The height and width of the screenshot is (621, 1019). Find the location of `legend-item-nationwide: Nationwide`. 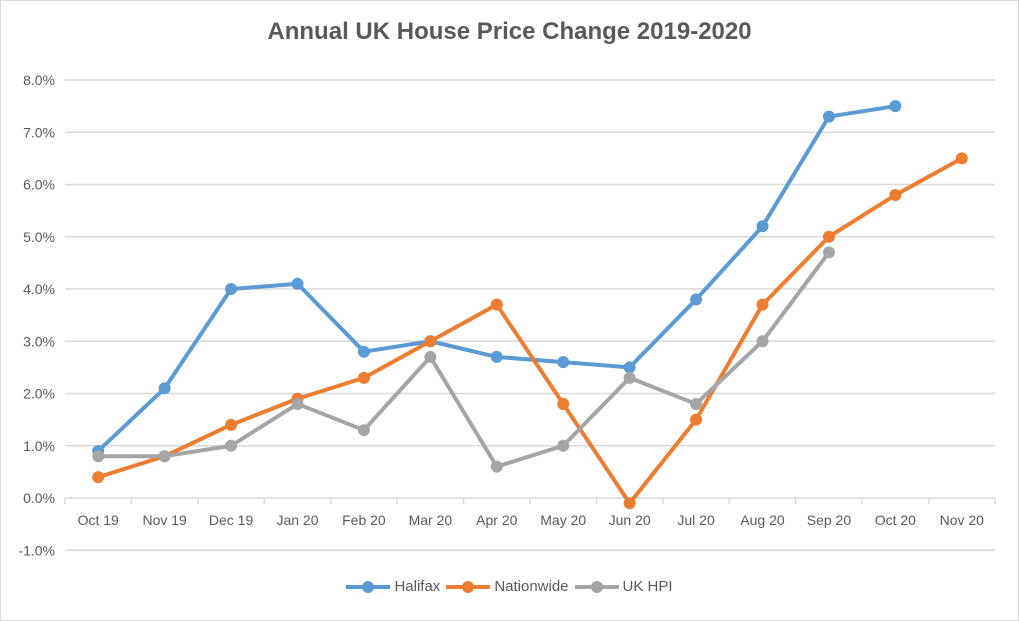

legend-item-nationwide: Nationwide is located at coordinates (507, 586).